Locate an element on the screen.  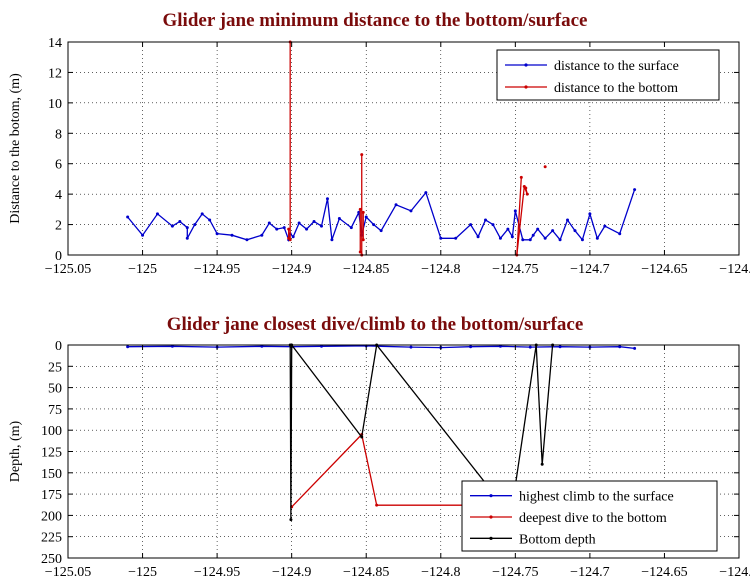
y-tick-label: 100 is located at coordinates (51, 431).